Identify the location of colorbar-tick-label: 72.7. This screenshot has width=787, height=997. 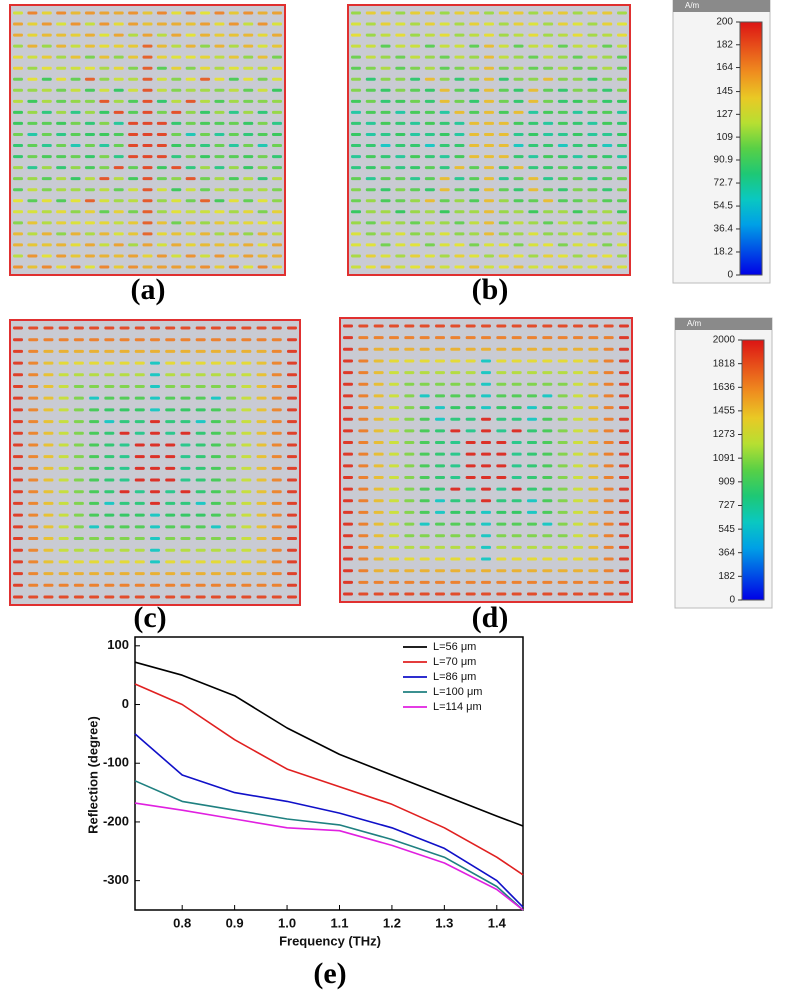
(724, 183).